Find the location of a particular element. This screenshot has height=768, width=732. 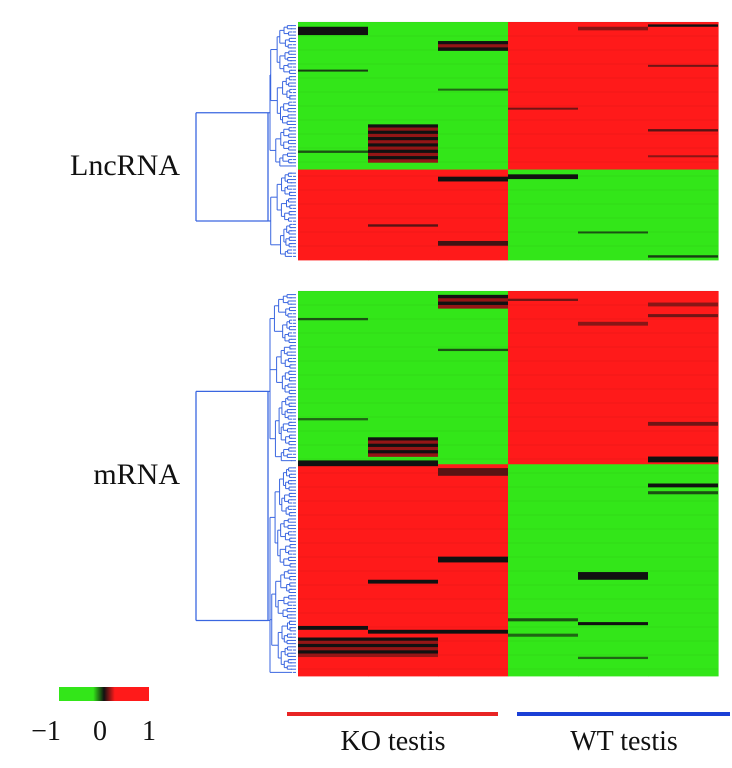

group-label-wt: WT testis is located at coordinates (624, 741).